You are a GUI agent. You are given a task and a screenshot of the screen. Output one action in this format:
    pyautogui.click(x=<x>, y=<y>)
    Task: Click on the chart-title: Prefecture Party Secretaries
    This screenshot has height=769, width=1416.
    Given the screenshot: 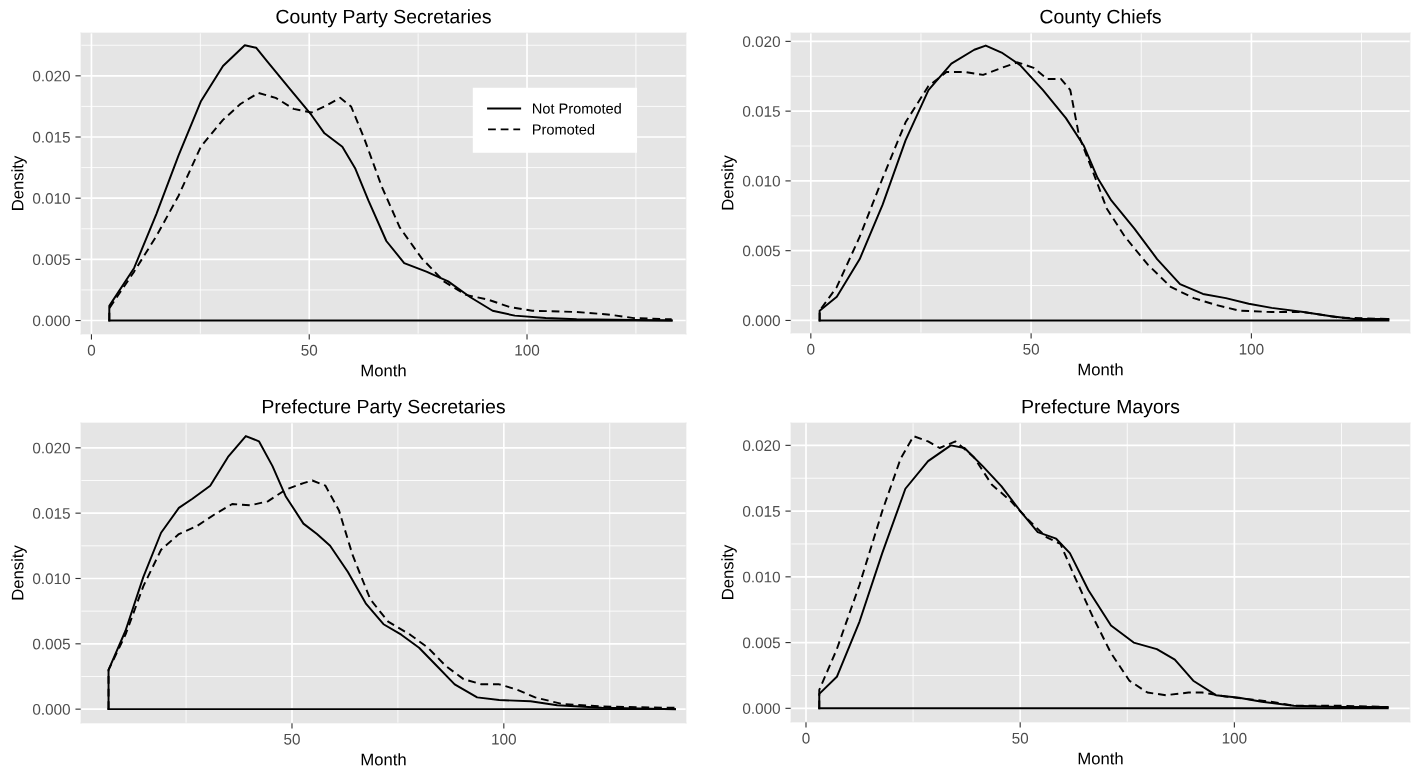 What is the action you would take?
    pyautogui.click(x=383, y=408)
    